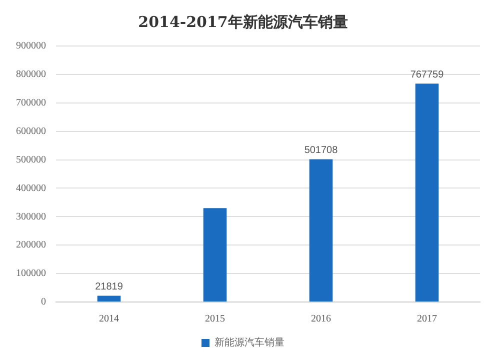 The height and width of the screenshot is (362, 500). What do you see at coordinates (215, 319) in the screenshot?
I see `x-tick-label: 2015` at bounding box center [215, 319].